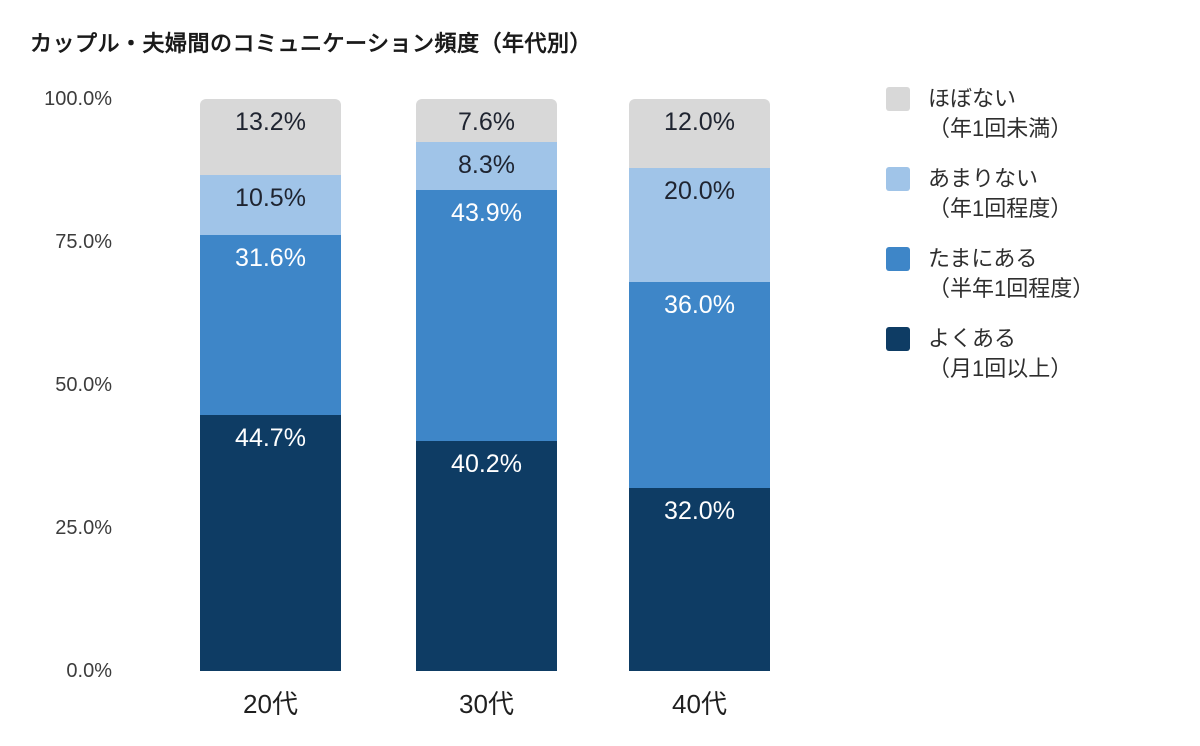 Image resolution: width=1200 pixels, height=746 pixels. What do you see at coordinates (983, 178) in the screenshot?
I see `legend-label-line1: あまりない` at bounding box center [983, 178].